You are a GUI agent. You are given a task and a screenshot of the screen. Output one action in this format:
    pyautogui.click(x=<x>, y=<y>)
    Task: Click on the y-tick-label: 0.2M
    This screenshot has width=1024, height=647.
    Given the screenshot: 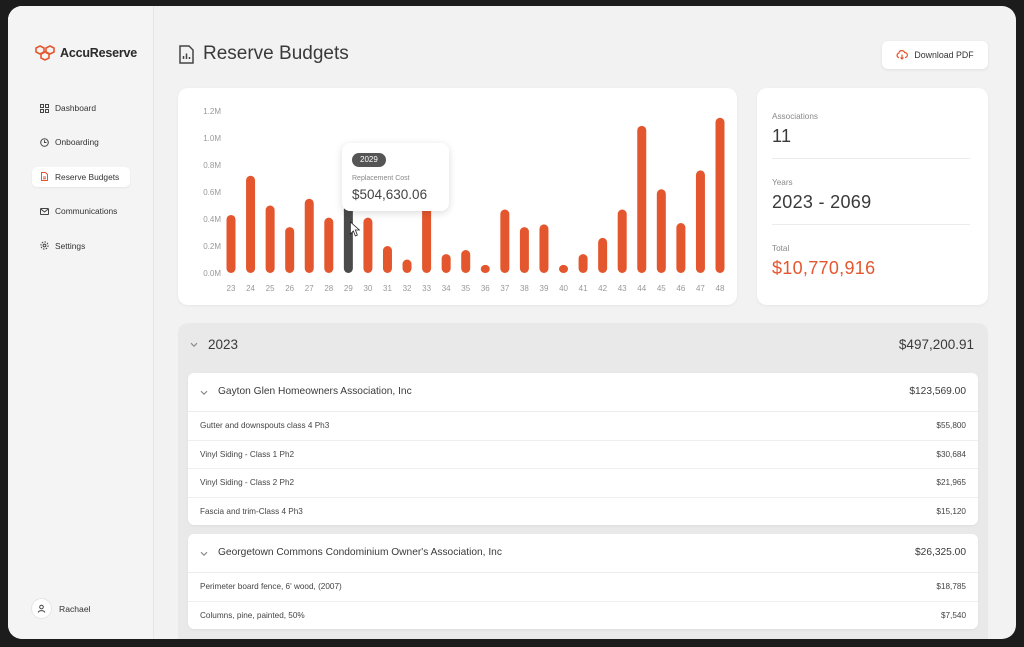 What is the action you would take?
    pyautogui.click(x=212, y=246)
    